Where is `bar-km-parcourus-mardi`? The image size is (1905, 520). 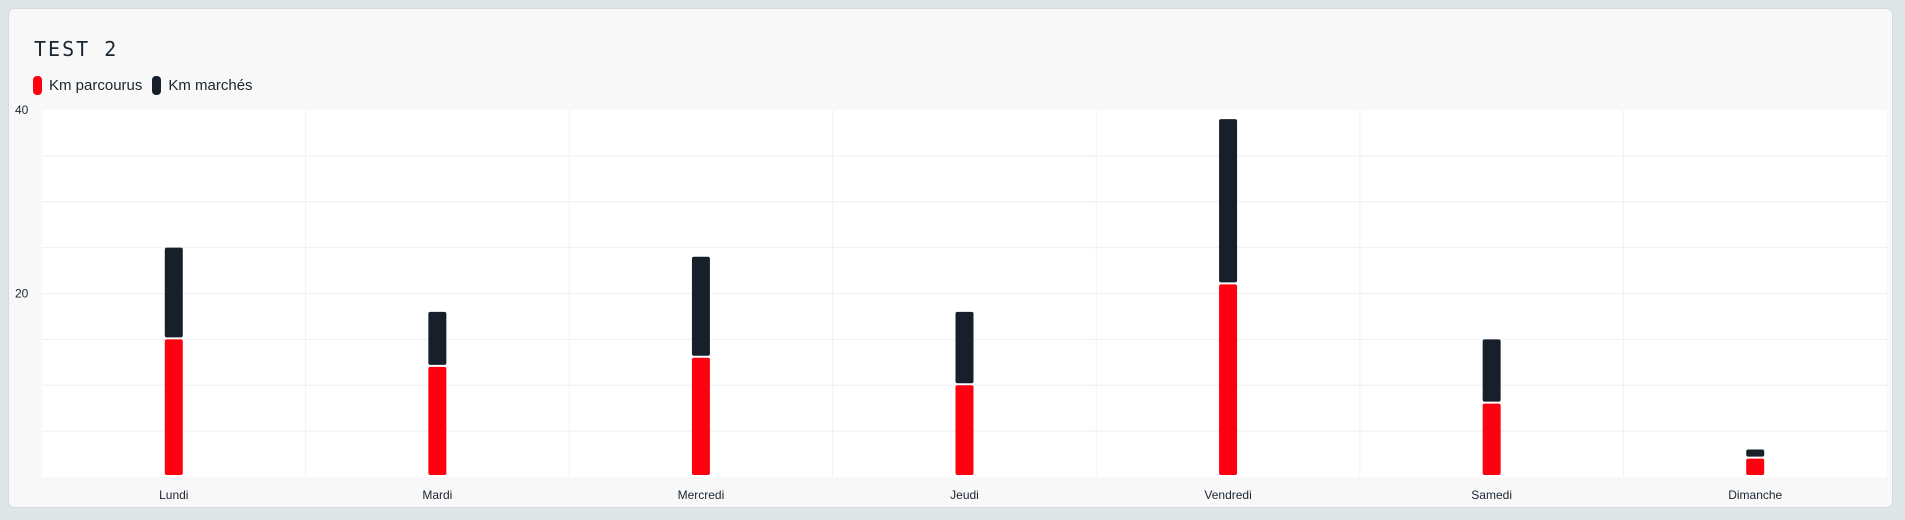
bar-km-parcourus-mardi is located at coordinates (437, 420).